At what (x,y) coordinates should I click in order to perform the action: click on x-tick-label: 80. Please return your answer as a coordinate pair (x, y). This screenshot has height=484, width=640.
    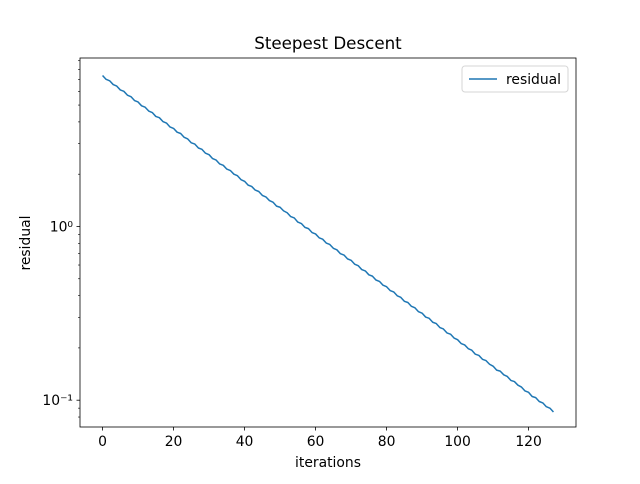
    Looking at the image, I should click on (387, 442).